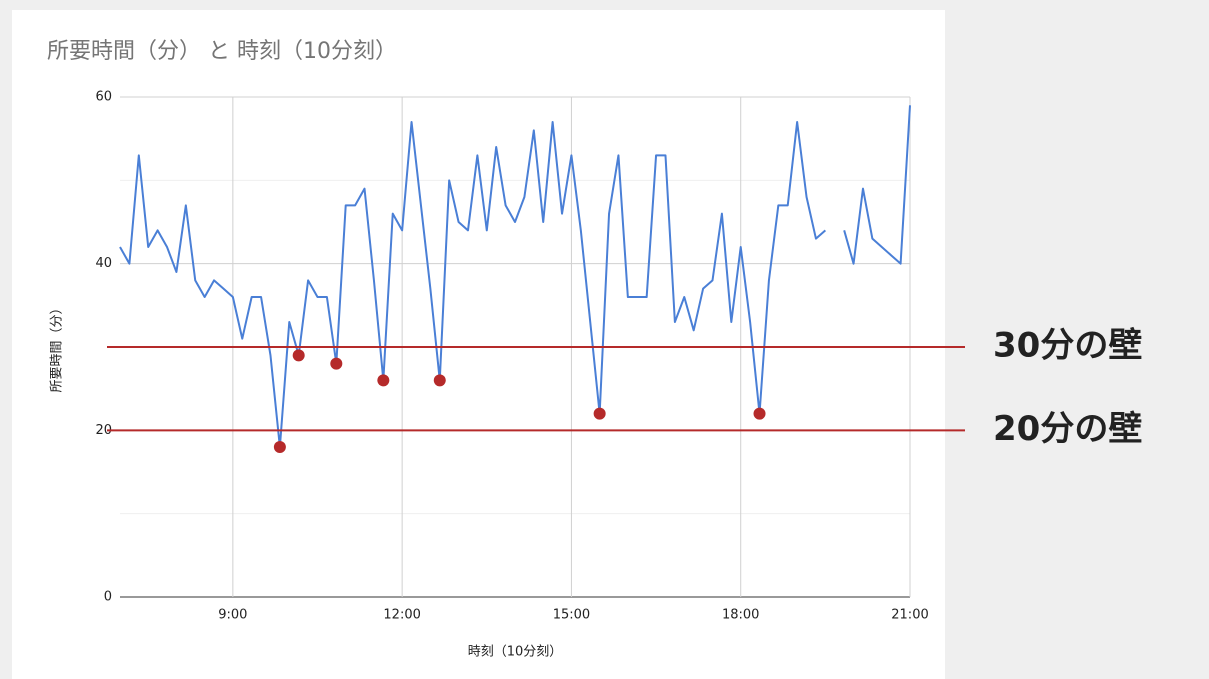 This screenshot has width=1209, height=679. What do you see at coordinates (877, 185) in the screenshot?
I see `series-line` at bounding box center [877, 185].